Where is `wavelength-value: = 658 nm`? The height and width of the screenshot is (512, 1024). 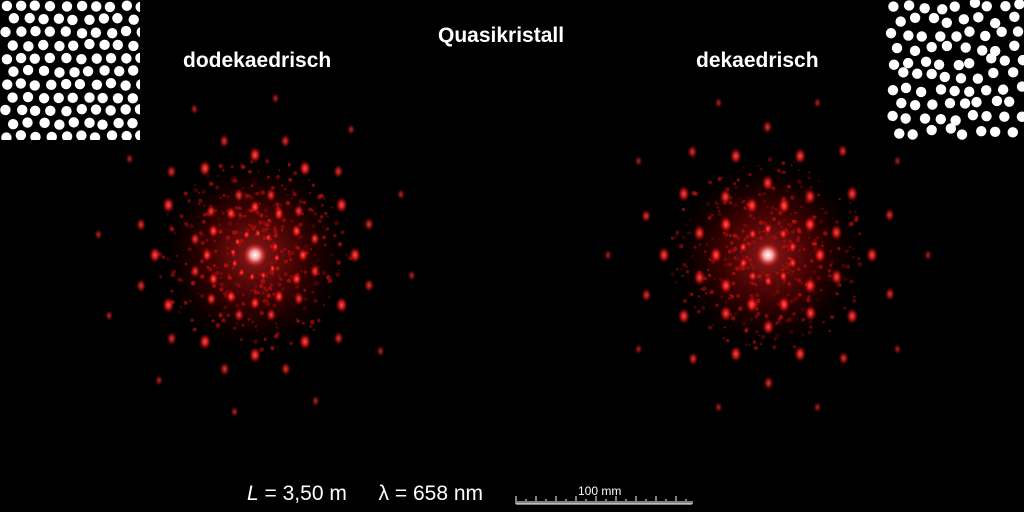
wavelength-value: = 658 nm is located at coordinates (439, 493).